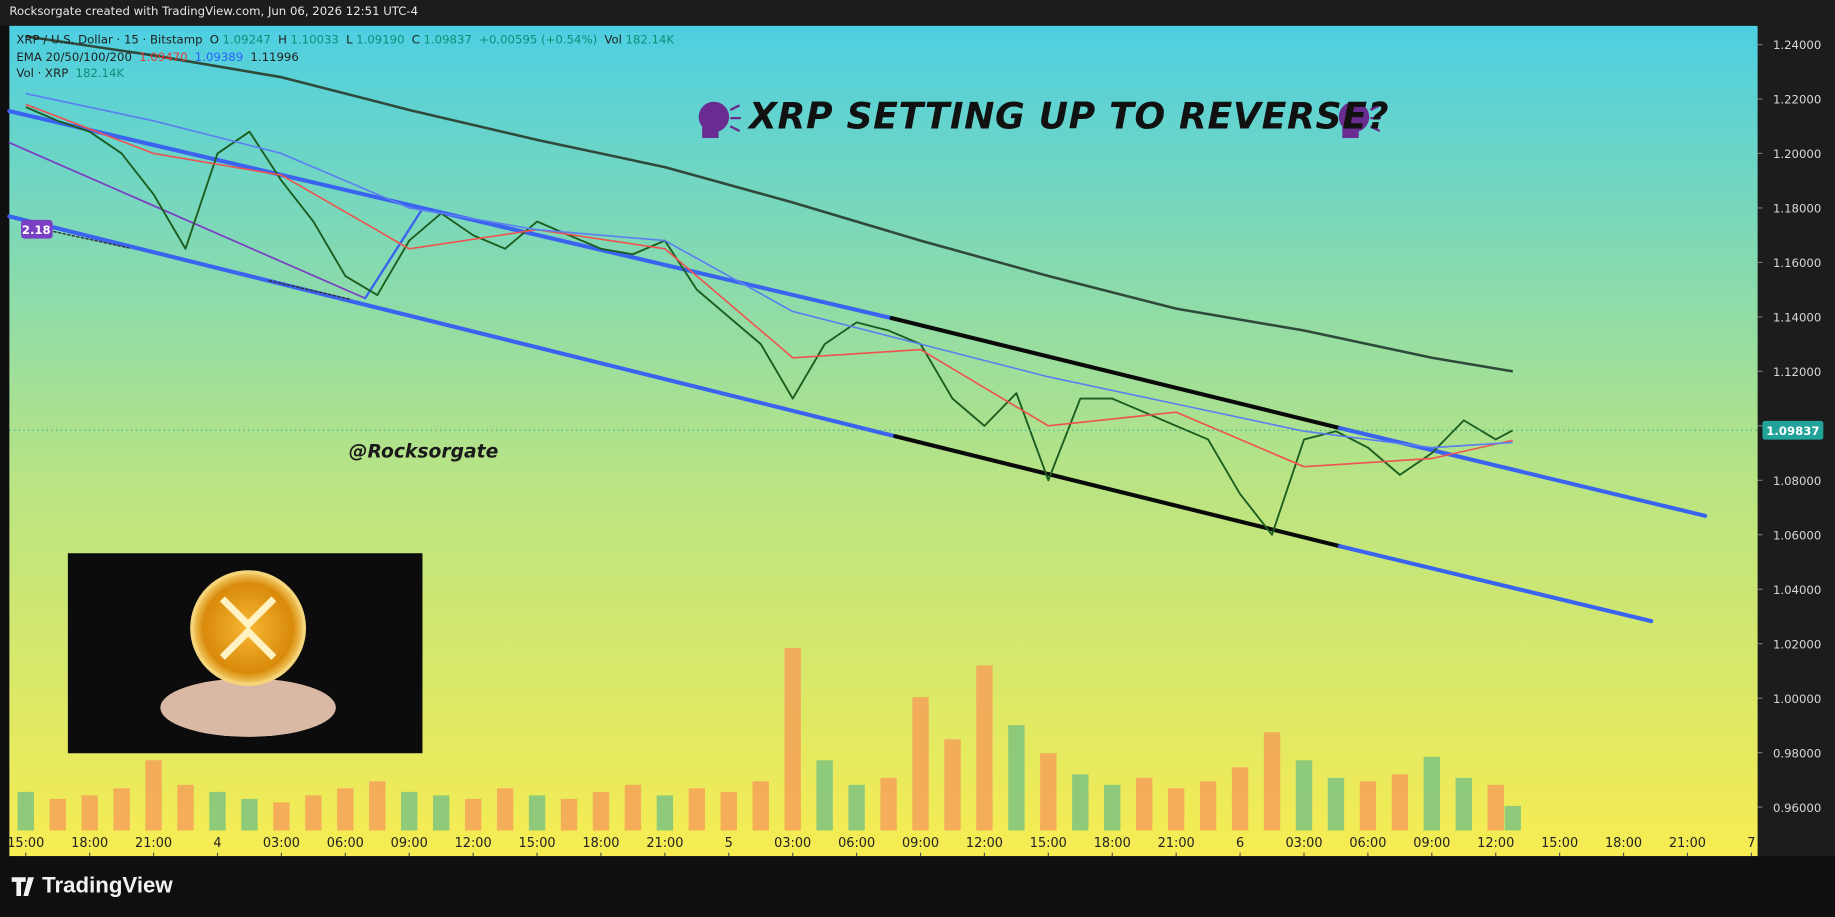  Describe the element at coordinates (274, 58) in the screenshot. I see `value: 1.11996` at that location.